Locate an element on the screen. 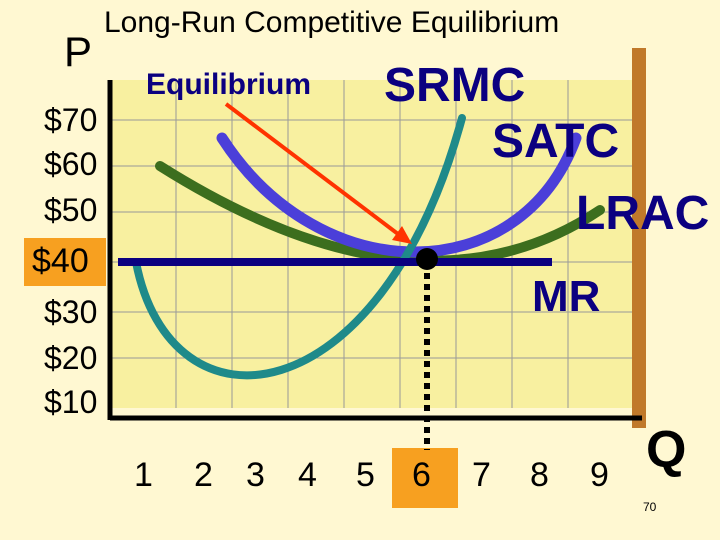  quantity-tick-9: 9 is located at coordinates (599, 475).